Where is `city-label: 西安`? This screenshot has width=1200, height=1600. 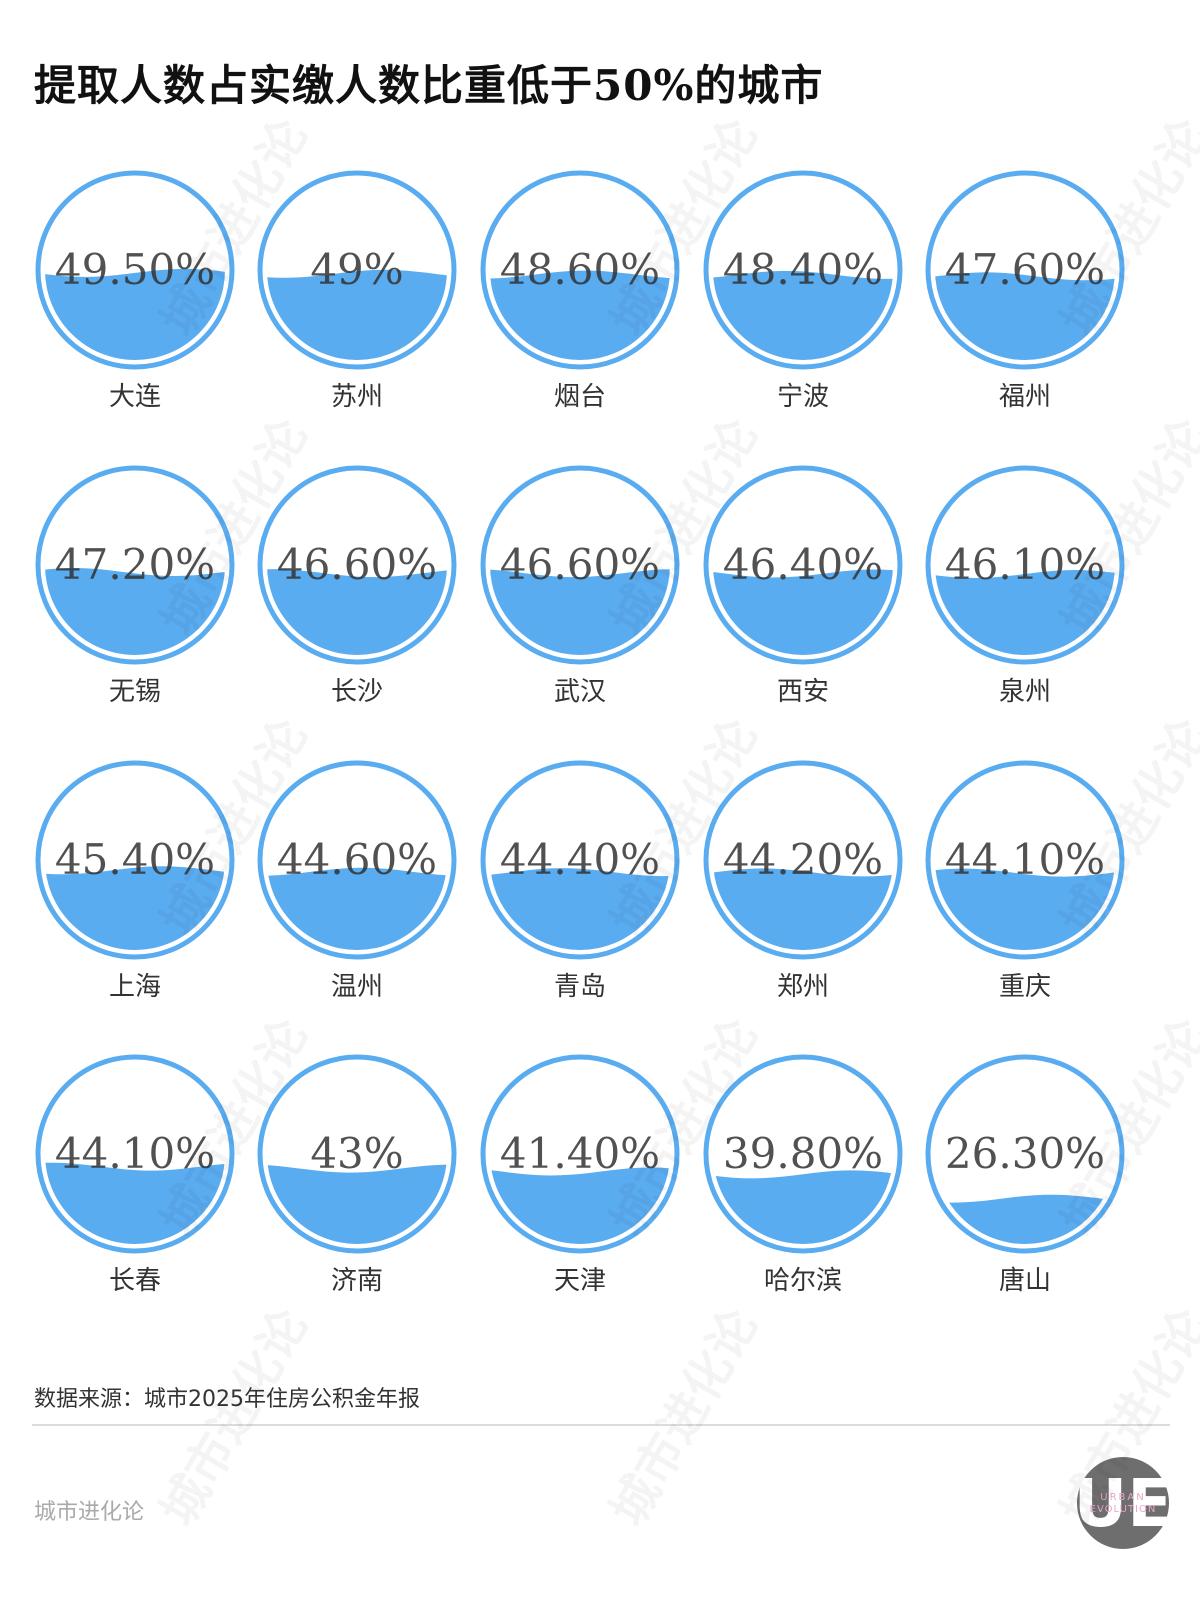
city-label: 西安 is located at coordinates (802, 692).